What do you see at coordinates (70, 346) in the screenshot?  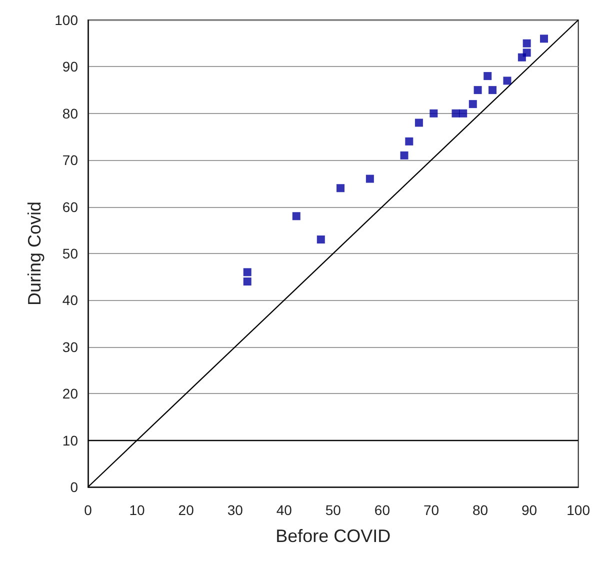 I see `y-tick-label: 30` at bounding box center [70, 346].